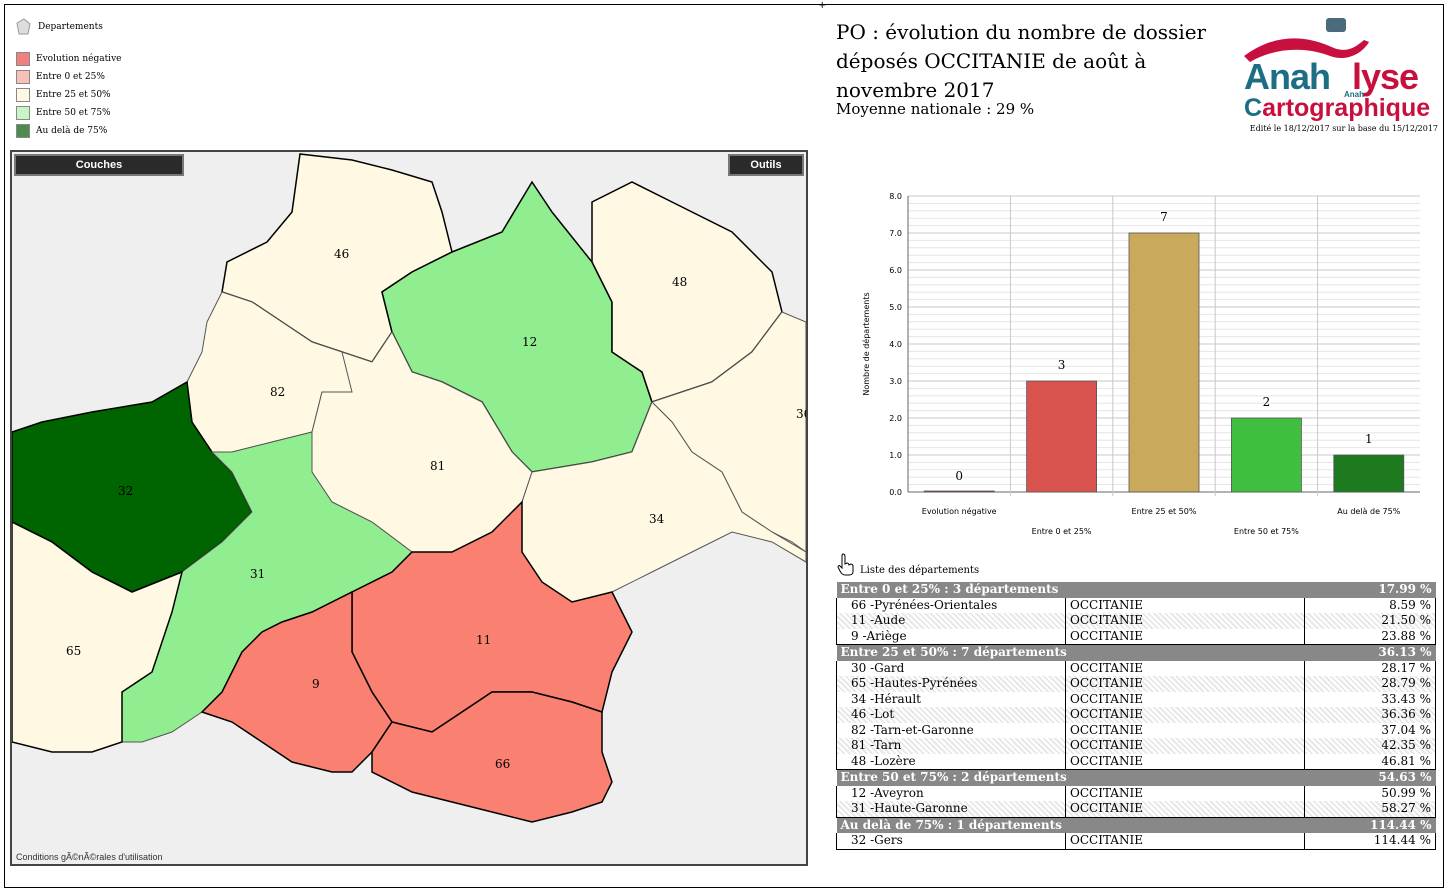  Describe the element at coordinates (1267, 402) in the screenshot. I see `bar-value-label: 2` at that location.